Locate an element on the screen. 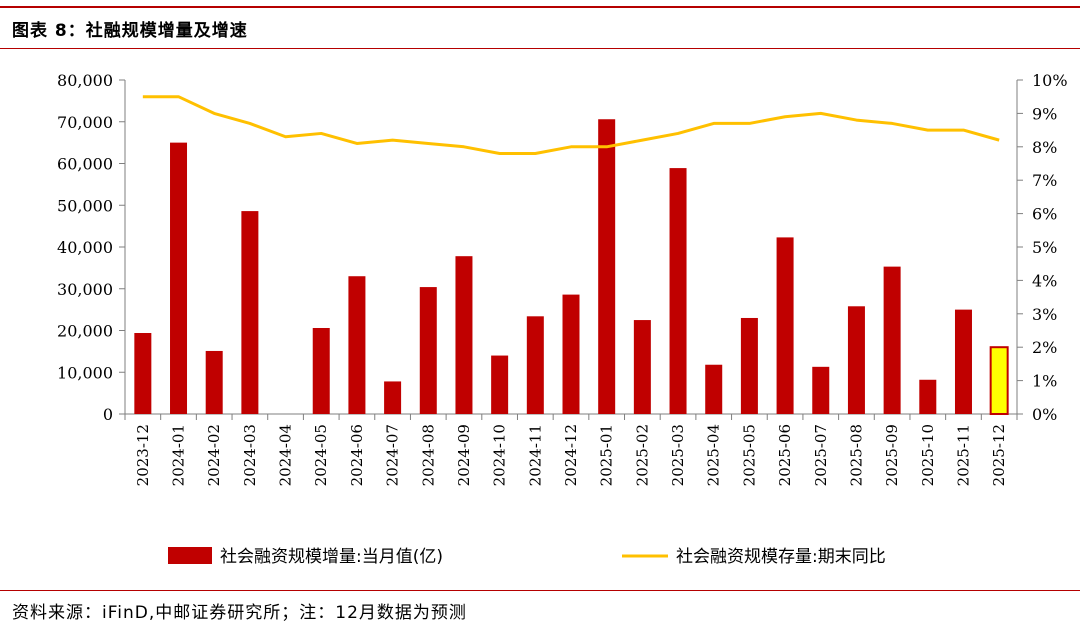 The height and width of the screenshot is (634, 1080). left-tick-label: 80,000 is located at coordinates (85, 80).